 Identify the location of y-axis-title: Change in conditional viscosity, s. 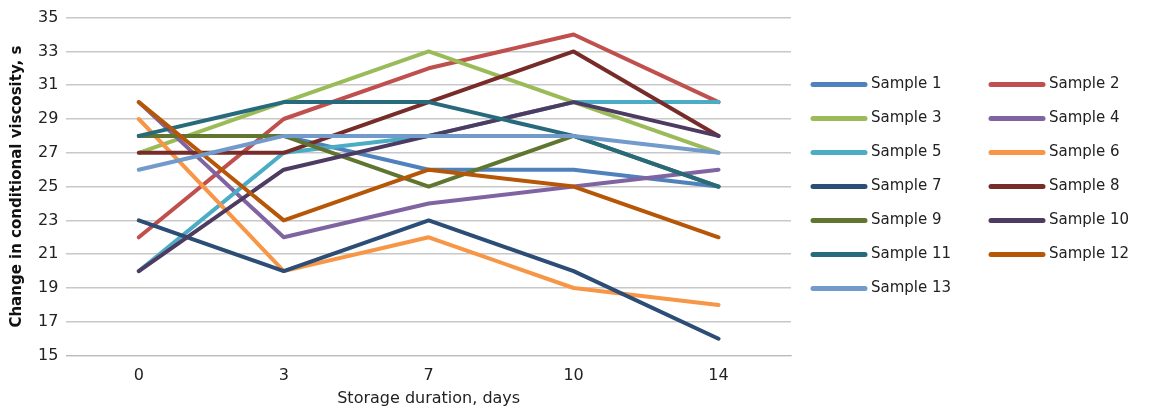
(15, 186).